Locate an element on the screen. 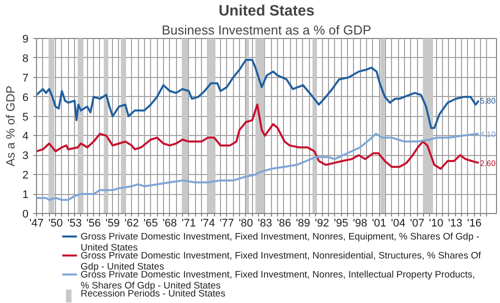 The height and width of the screenshot is (303, 500). y-tick-label: 9 is located at coordinates (25, 40).